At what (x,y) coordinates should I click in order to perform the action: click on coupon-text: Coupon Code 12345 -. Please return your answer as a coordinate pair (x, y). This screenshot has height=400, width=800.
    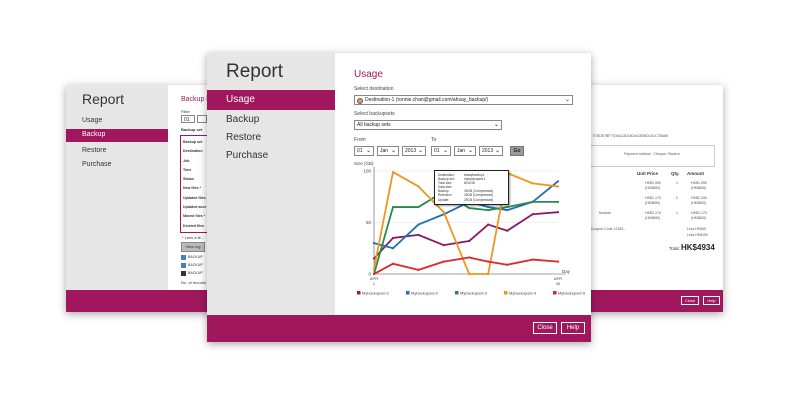
    Looking at the image, I should click on (608, 229).